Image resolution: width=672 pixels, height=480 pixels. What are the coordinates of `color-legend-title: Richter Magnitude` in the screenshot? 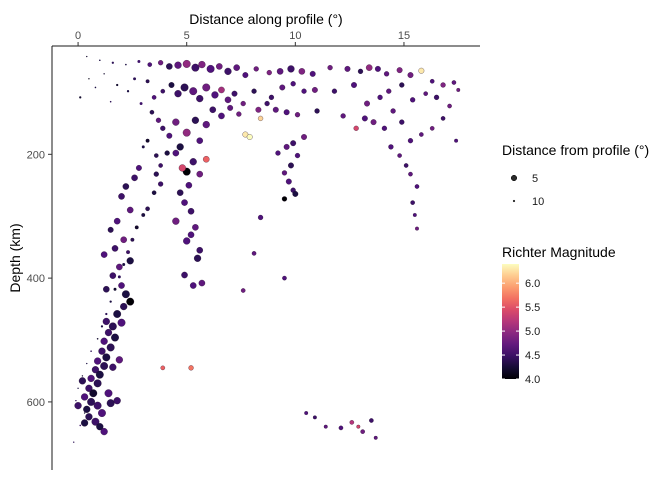 It's located at (559, 252).